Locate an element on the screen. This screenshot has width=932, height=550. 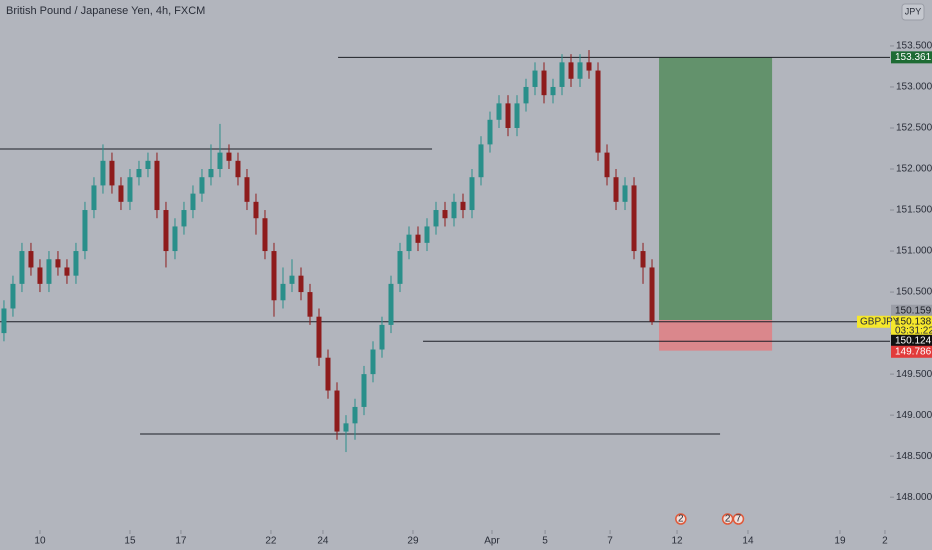
x-tick-label: 17 is located at coordinates (181, 541).